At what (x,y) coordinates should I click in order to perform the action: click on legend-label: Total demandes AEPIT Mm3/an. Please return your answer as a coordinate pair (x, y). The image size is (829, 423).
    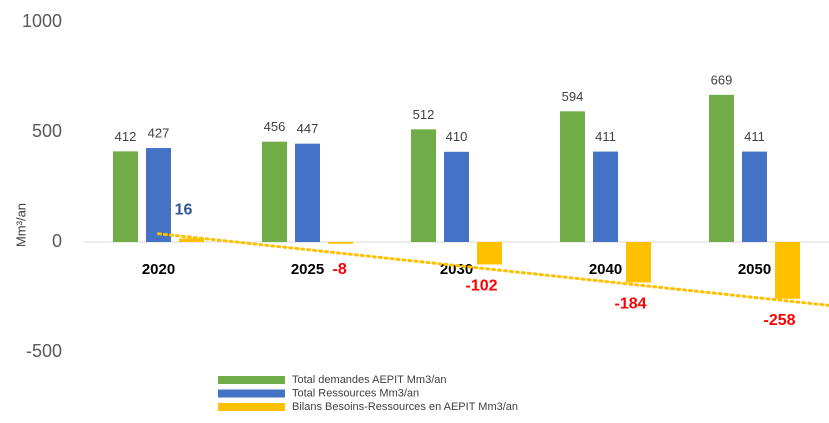
    Looking at the image, I should click on (369, 380).